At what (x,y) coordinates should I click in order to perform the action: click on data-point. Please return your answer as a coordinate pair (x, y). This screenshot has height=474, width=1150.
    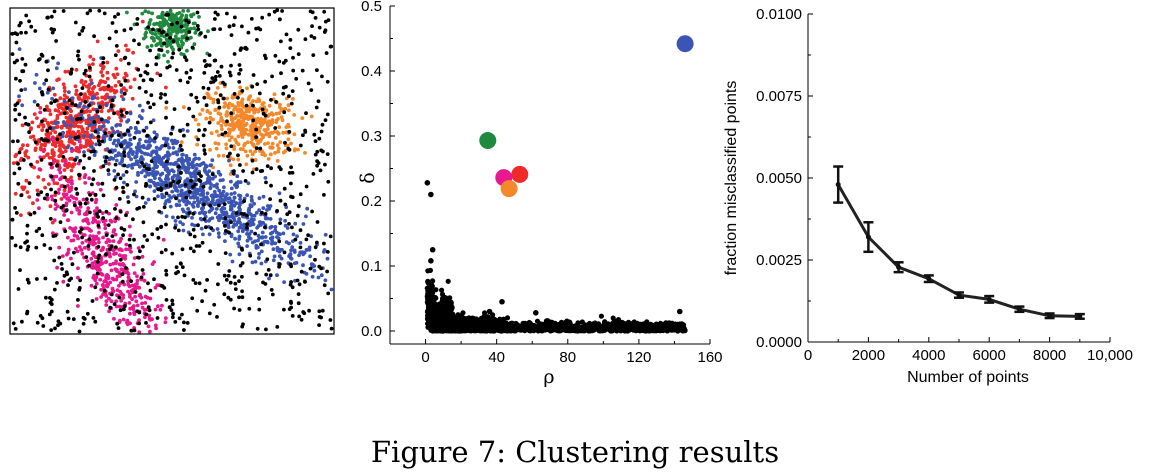
    Looking at the image, I should click on (507, 318).